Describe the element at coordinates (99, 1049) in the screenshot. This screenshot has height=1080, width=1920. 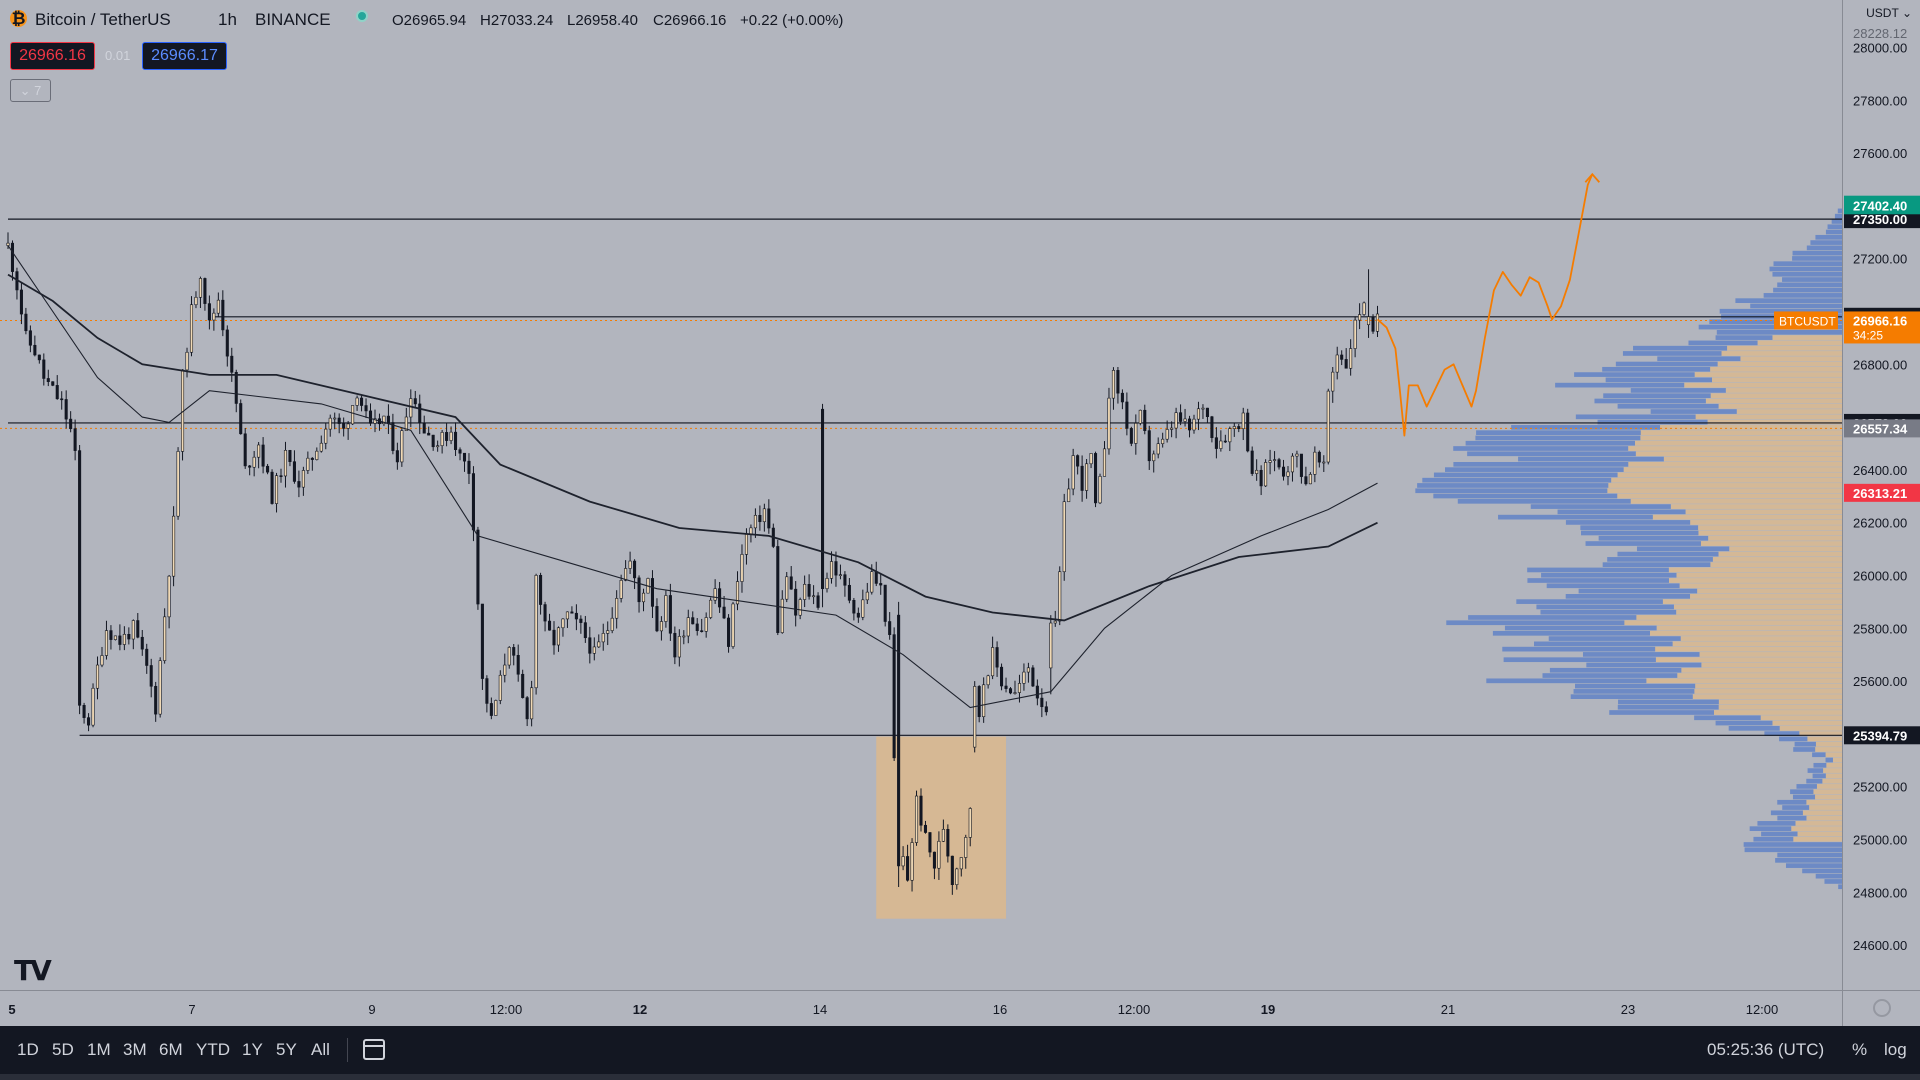
I see `range-1m-button: 1M` at that location.